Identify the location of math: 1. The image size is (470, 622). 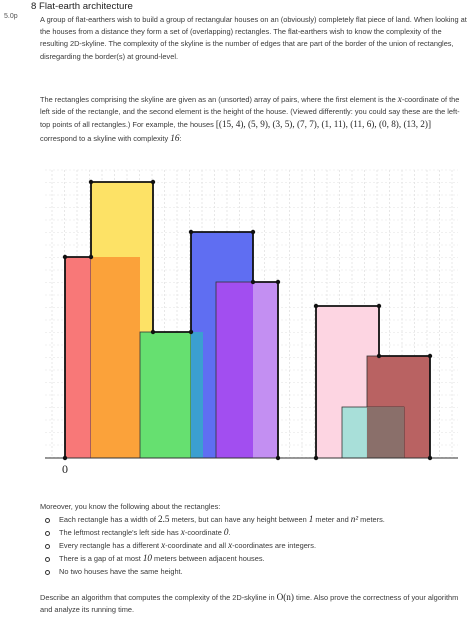
(311, 519).